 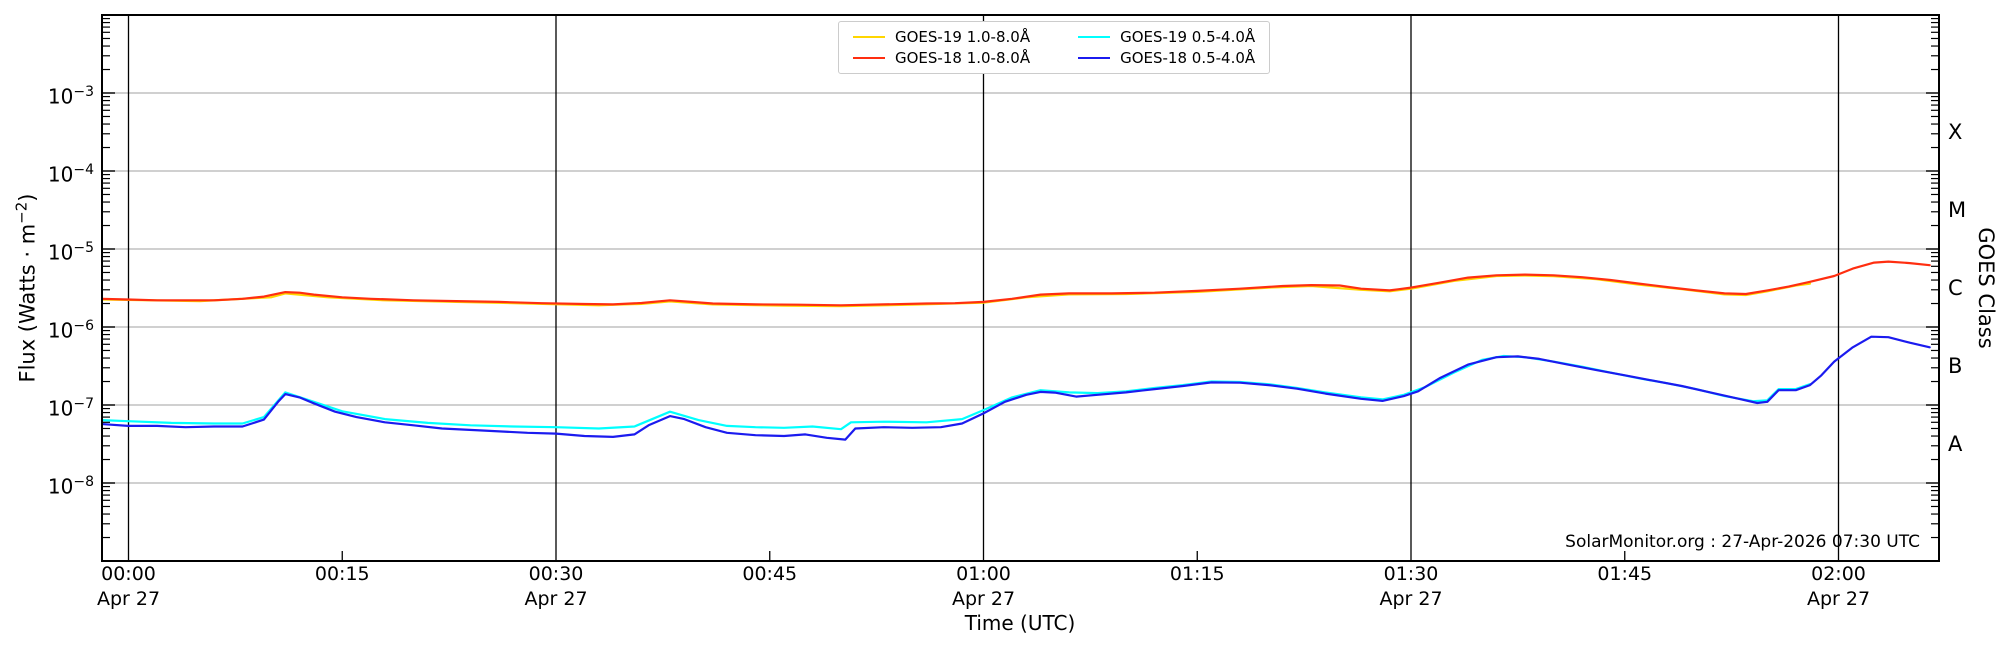 What do you see at coordinates (556, 574) in the screenshot?
I see `x-tick-label: 00:30` at bounding box center [556, 574].